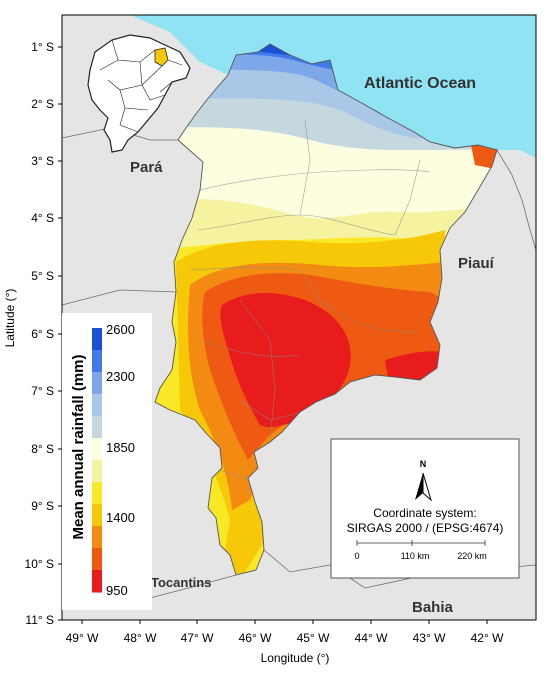 The width and height of the screenshot is (550, 673). I want to click on coord-system-title: Coordinate system:, so click(424, 513).